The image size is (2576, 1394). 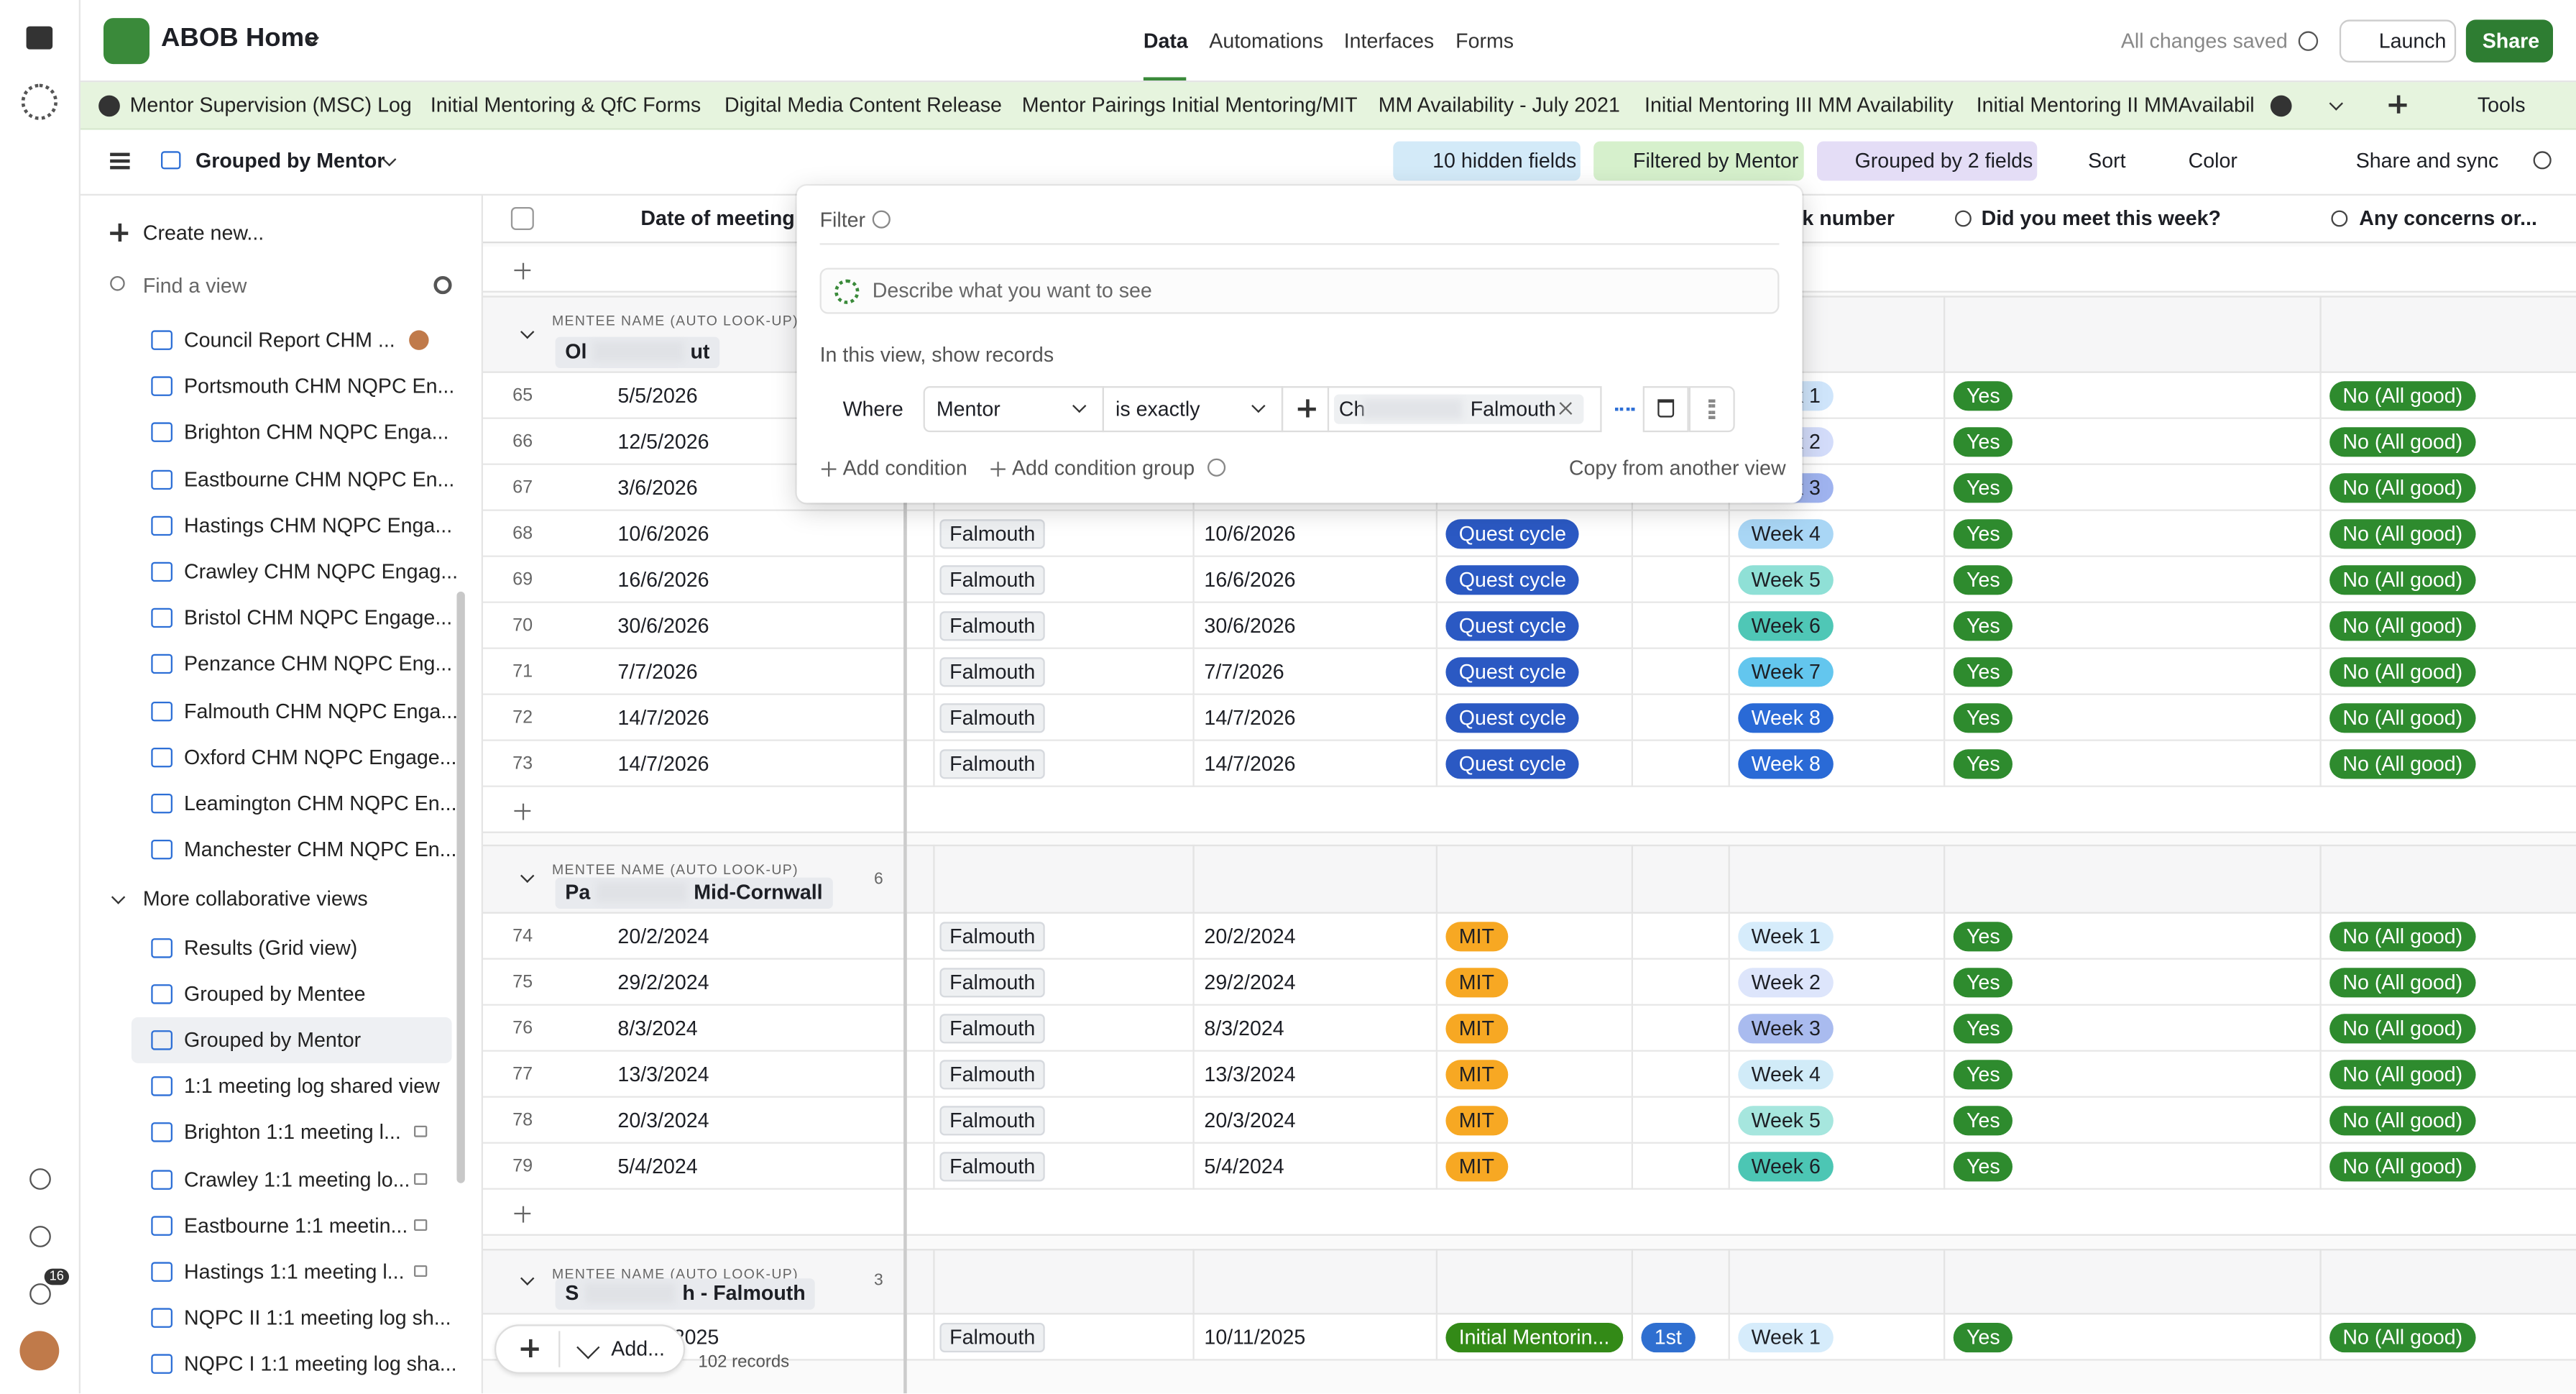 I want to click on copy-from-view: Copy from another view, so click(x=1677, y=468).